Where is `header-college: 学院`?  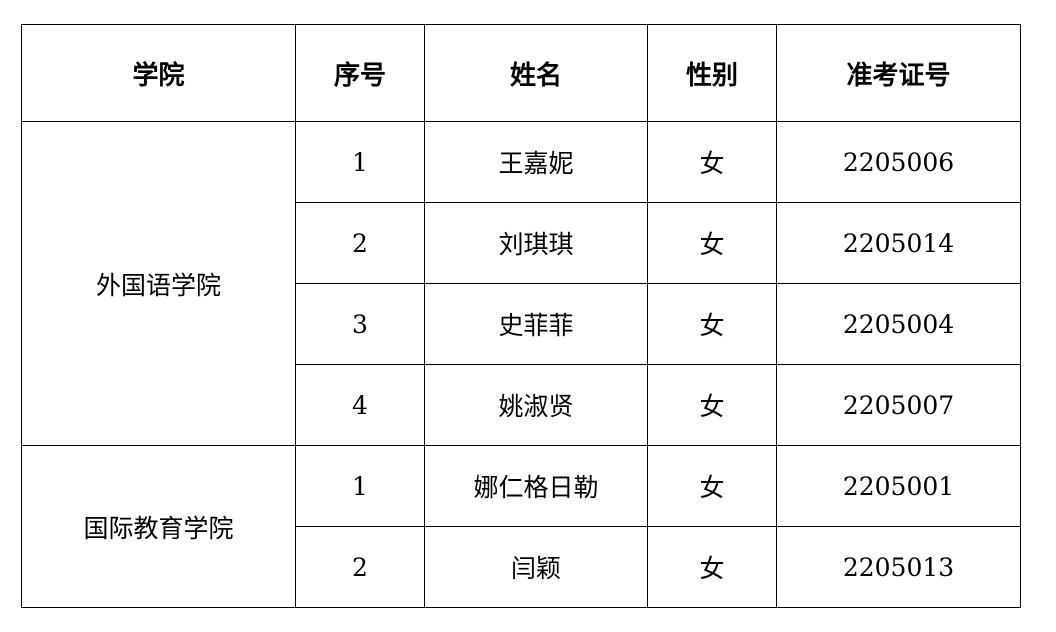 header-college: 学院 is located at coordinates (158, 73).